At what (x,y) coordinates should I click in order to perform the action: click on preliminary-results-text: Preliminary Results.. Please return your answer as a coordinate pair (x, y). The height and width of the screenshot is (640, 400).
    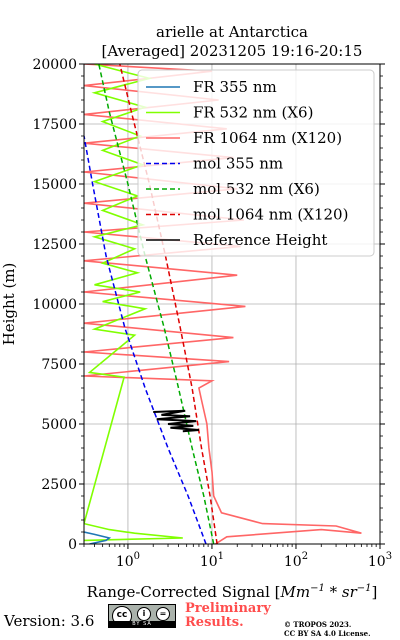
    Looking at the image, I should click on (228, 616).